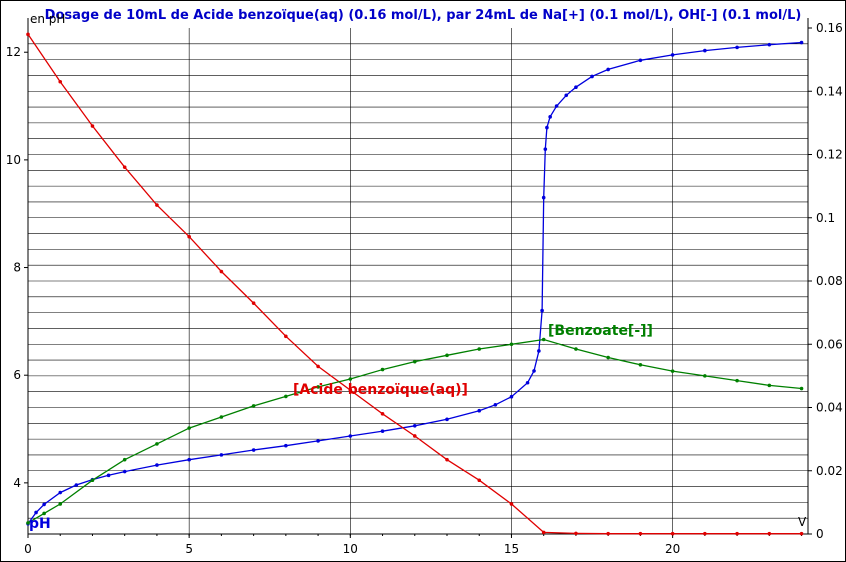  Describe the element at coordinates (511, 549) in the screenshot. I see `x-tick-label: 15` at that location.